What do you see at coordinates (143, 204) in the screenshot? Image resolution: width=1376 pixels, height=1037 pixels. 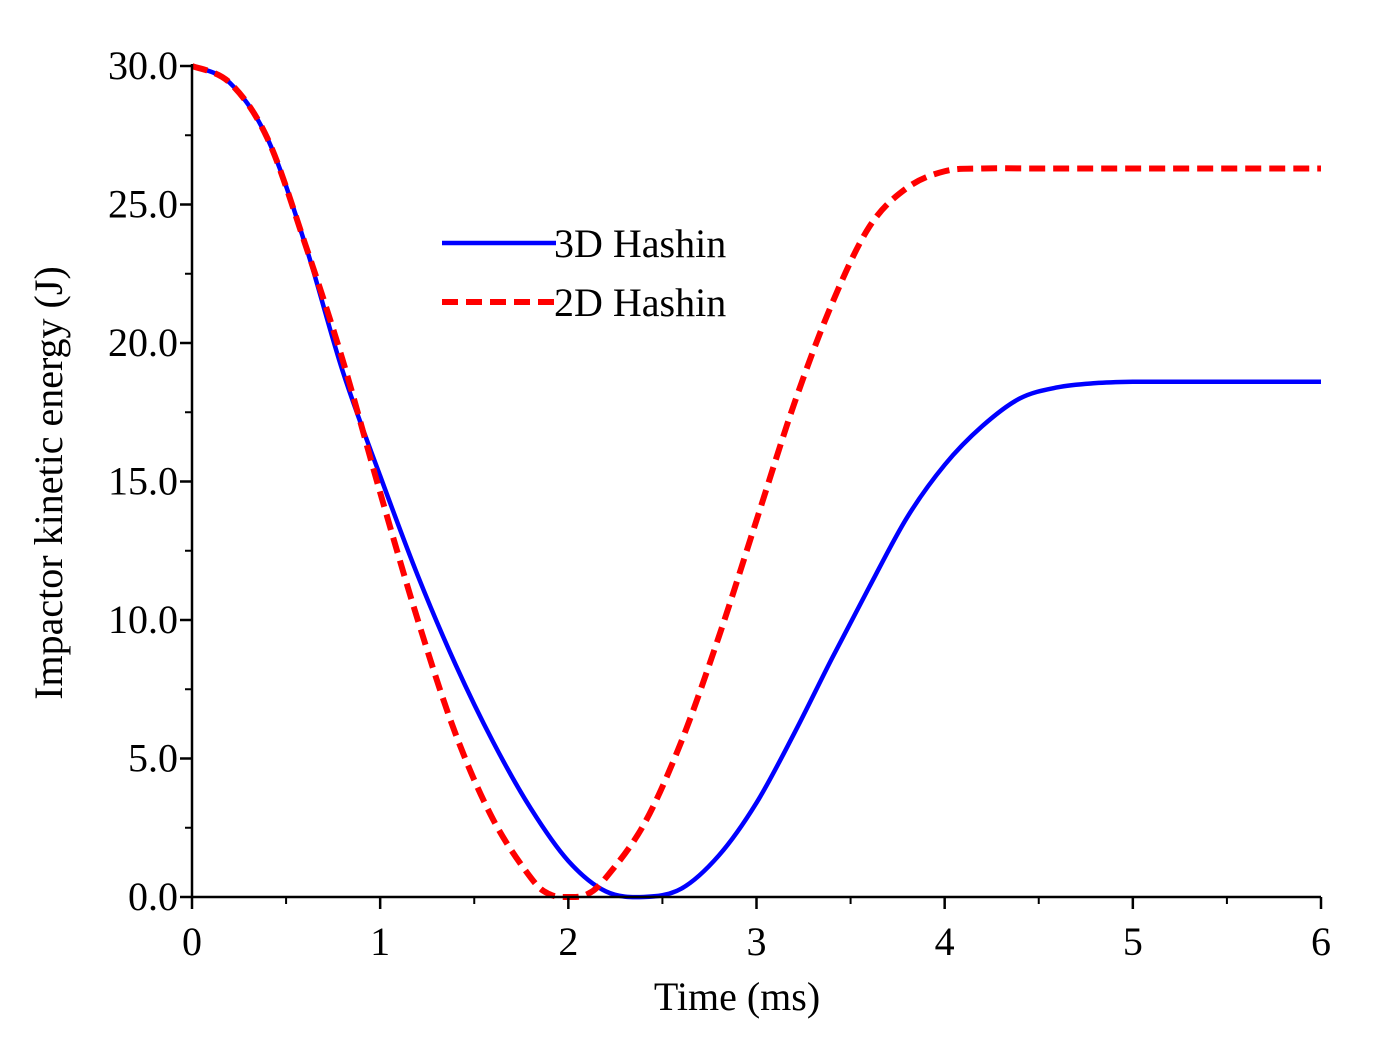 I see `y-tick-label: 25.0` at bounding box center [143, 204].